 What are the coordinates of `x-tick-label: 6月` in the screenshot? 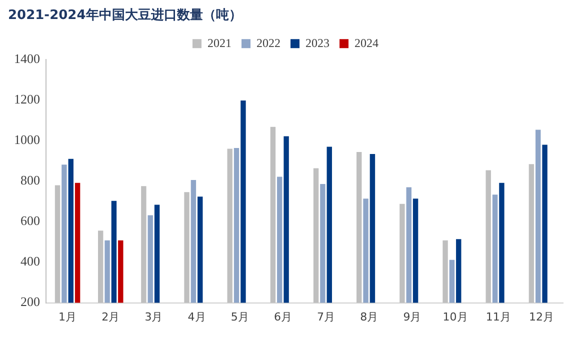 It's located at (283, 317).